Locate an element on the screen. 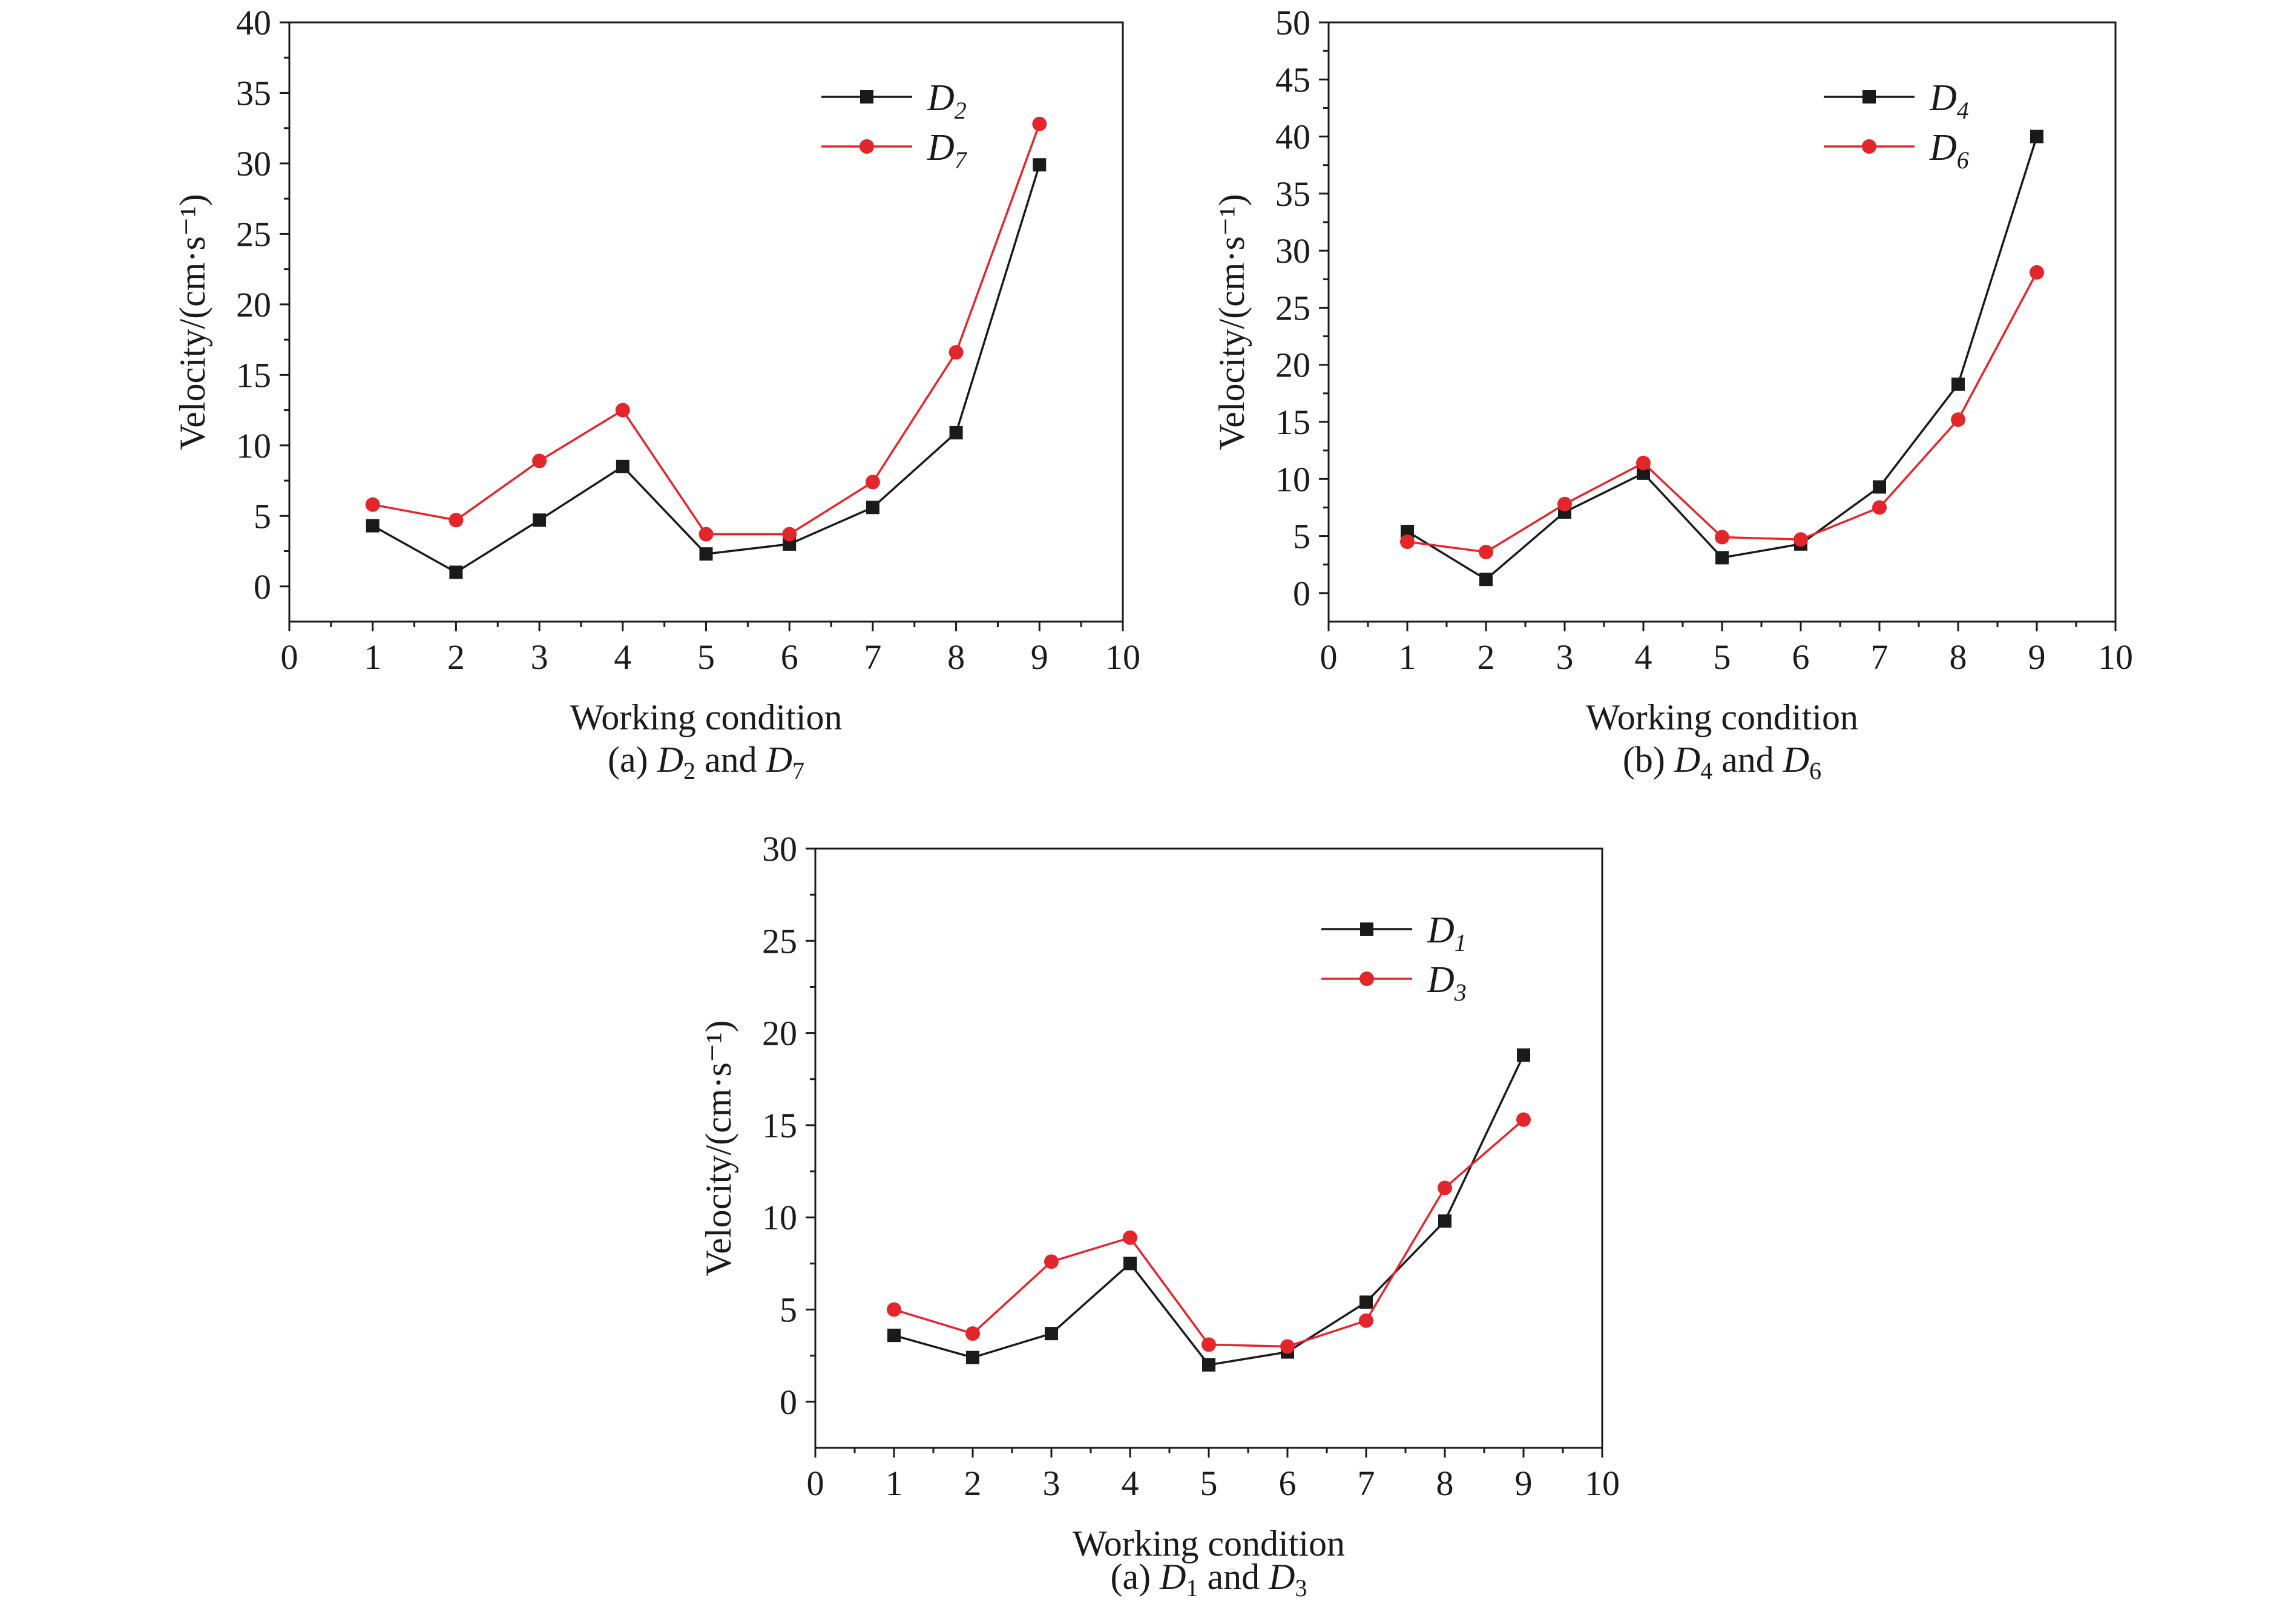  x-tick-label: 0 is located at coordinates (1329, 657).